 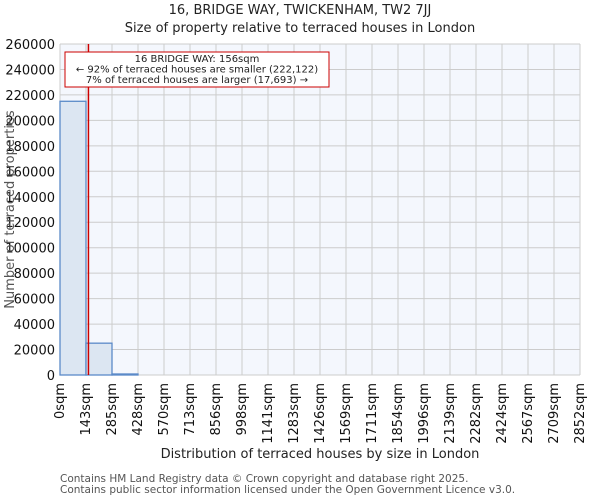 What do you see at coordinates (320, 413) in the screenshot?
I see `x-tick-label: 1426sqm` at bounding box center [320, 413].